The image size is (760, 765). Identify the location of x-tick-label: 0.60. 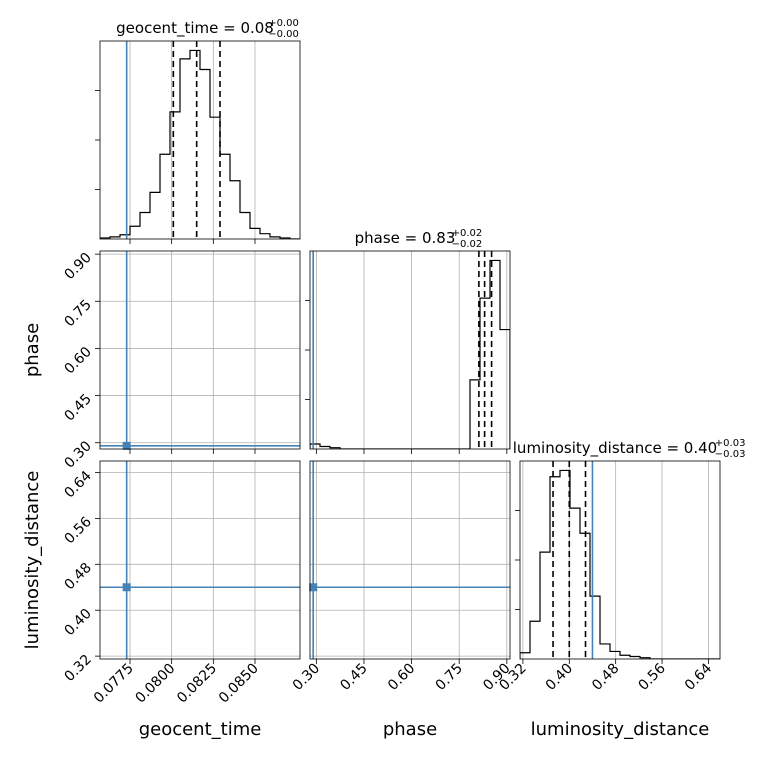
(401, 677).